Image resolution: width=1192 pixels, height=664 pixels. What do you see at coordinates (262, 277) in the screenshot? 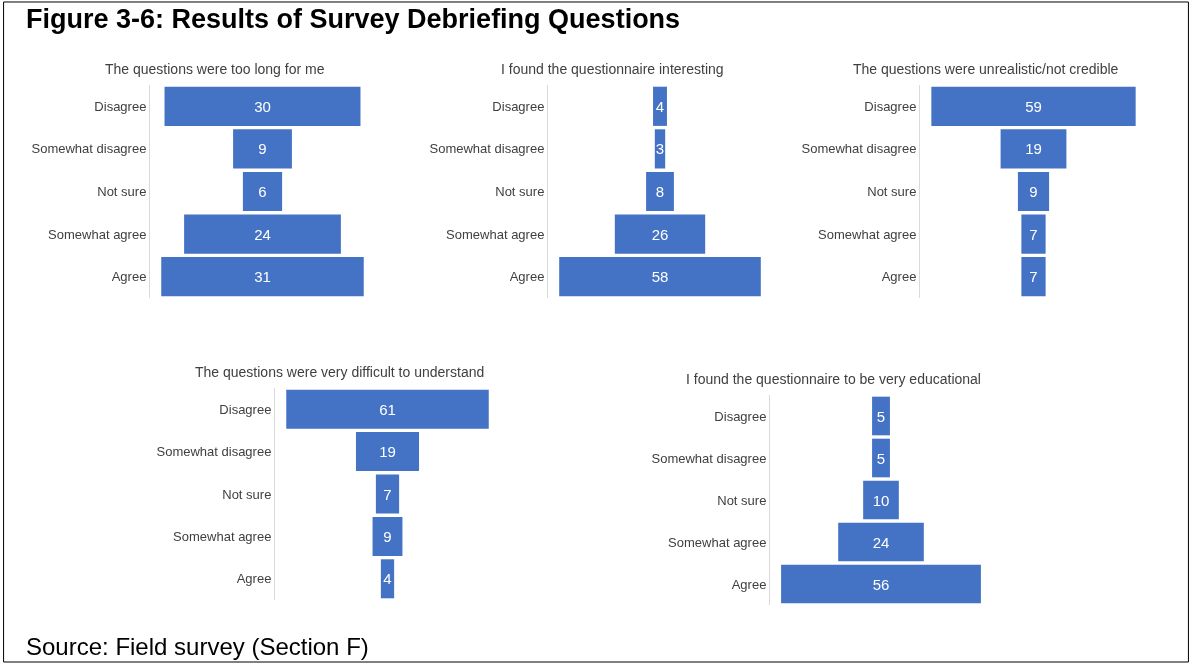
I see `data-label: 31` at bounding box center [262, 277].